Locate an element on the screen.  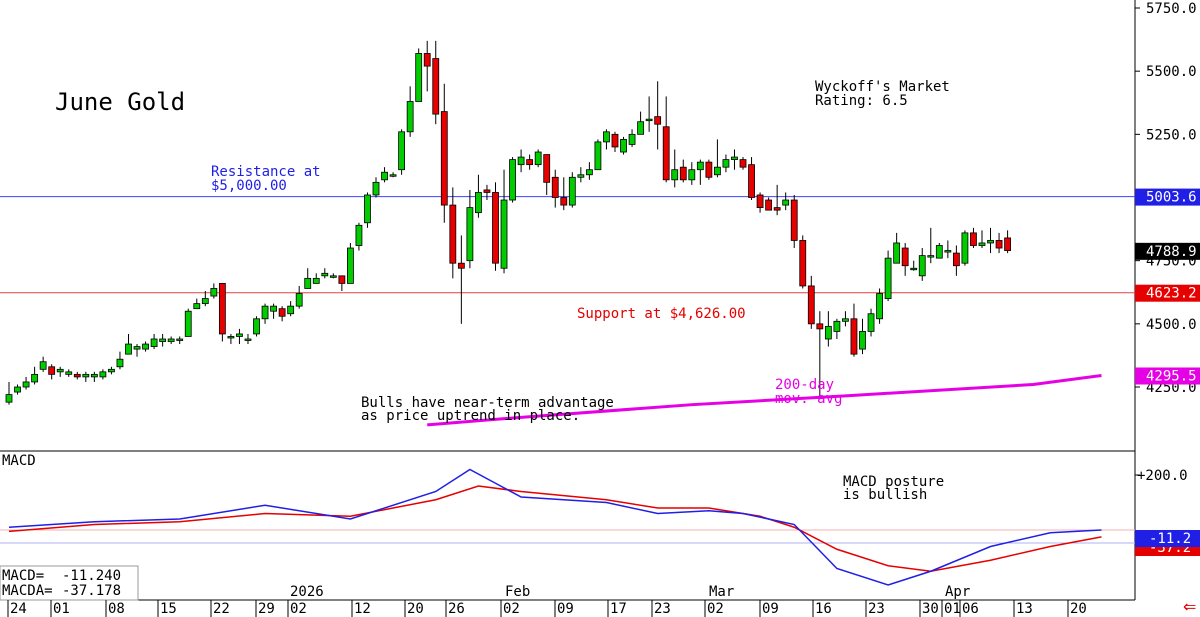
month-label-apr: Apr is located at coordinates (957, 592).